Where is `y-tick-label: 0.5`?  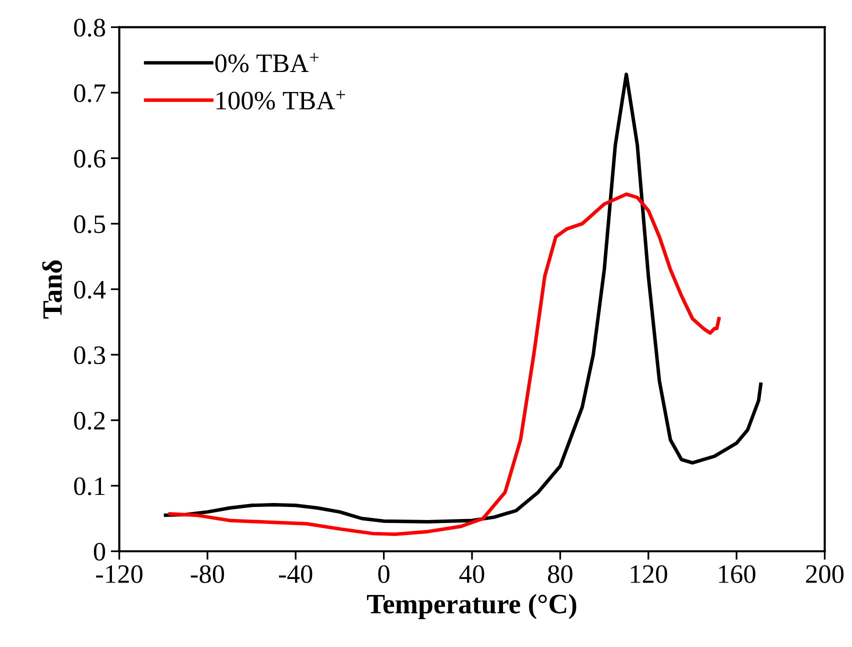
y-tick-label: 0.5 is located at coordinates (90, 224).